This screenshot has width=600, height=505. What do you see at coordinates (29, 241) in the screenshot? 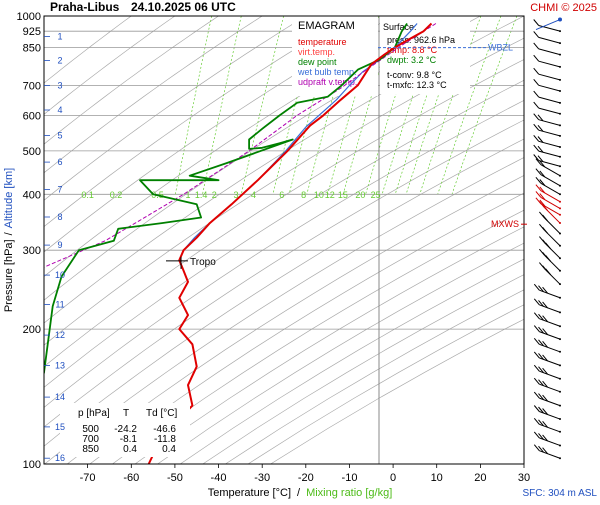
I see `pressure-tick-labels: 100 200 300 400 500 600 700 850 925 1000` at bounding box center [29, 241].